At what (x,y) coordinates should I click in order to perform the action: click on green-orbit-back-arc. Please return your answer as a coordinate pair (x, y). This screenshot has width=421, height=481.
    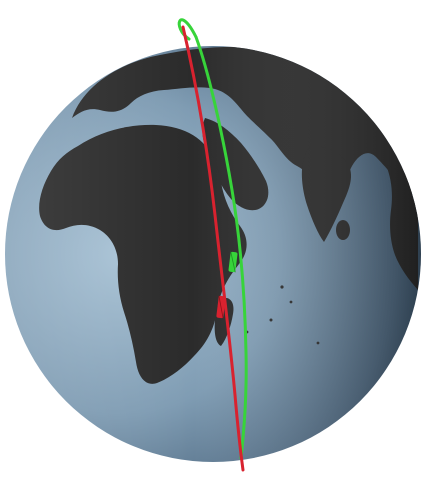
    Looking at the image, I should click on (187, 29).